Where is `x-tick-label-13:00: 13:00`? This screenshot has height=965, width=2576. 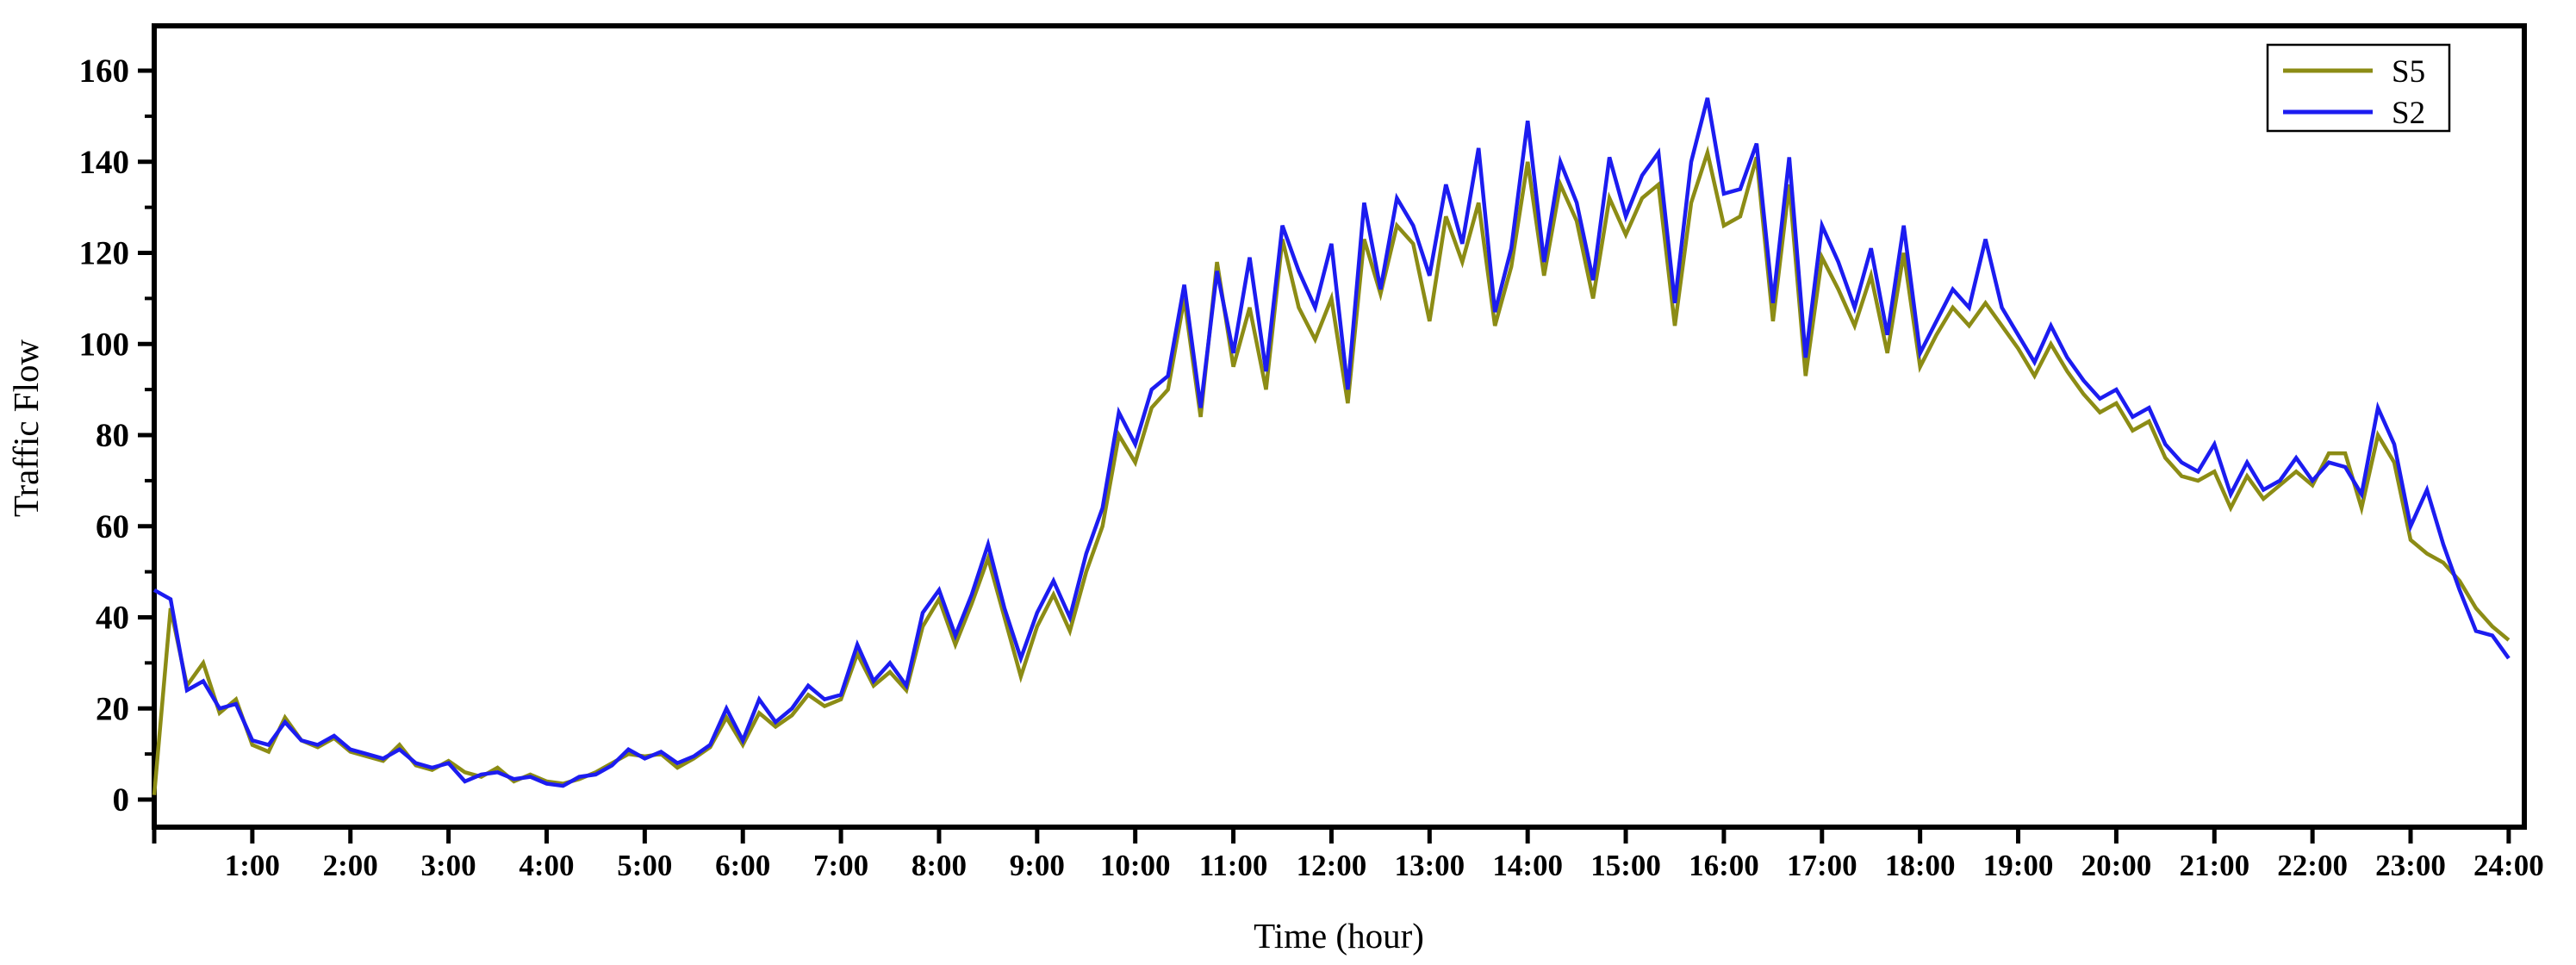
x-tick-label-13:00: 13:00 is located at coordinates (1430, 865).